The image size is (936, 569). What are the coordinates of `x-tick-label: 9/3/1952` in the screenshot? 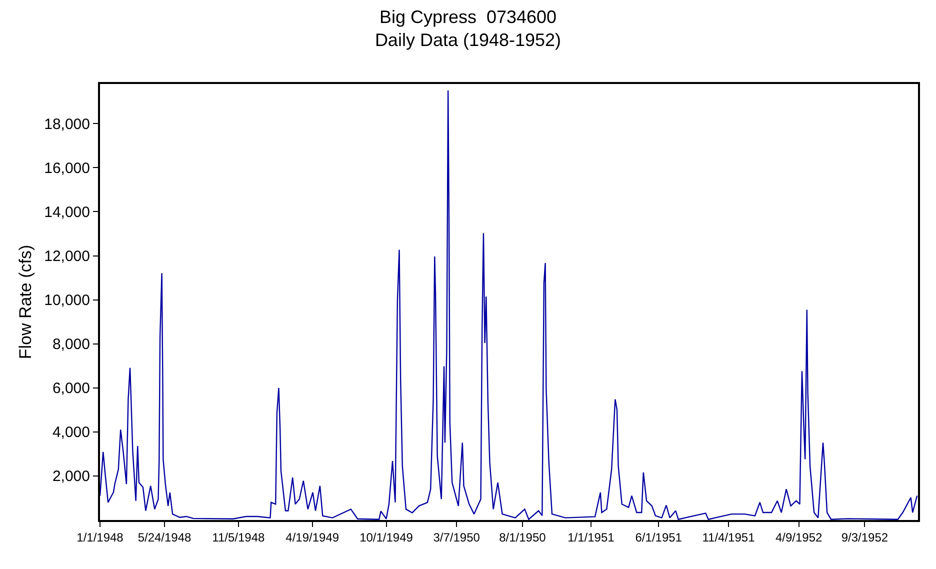 It's located at (864, 537).